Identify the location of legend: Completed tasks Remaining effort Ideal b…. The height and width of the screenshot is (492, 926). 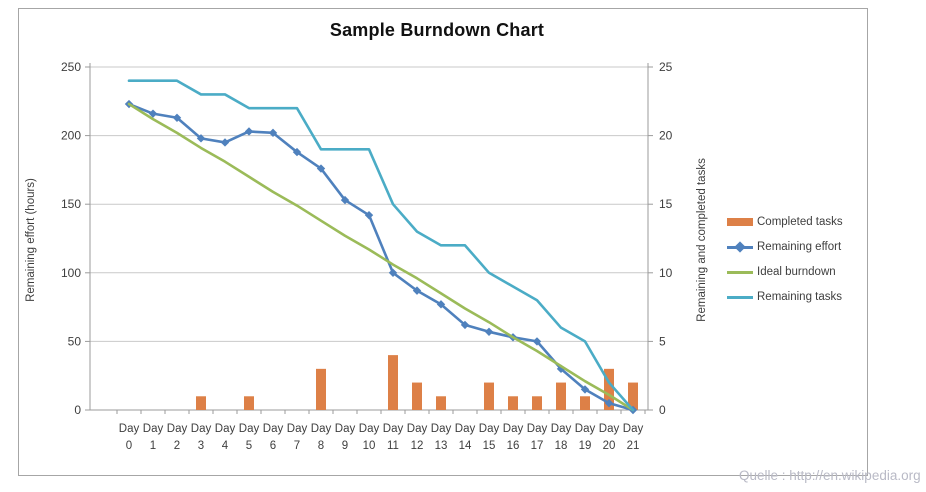
(785, 263).